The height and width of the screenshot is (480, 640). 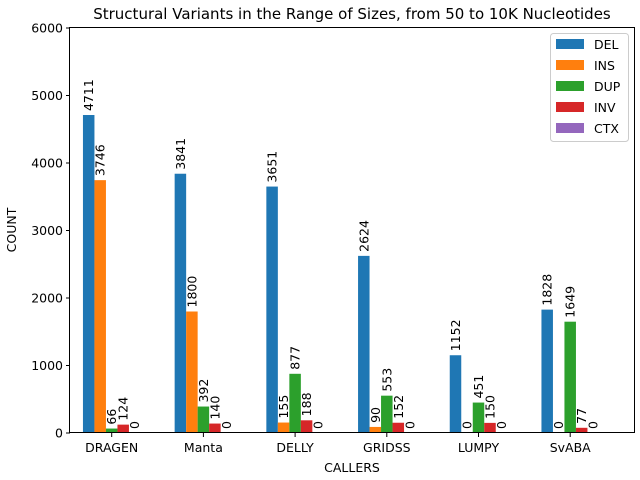 I want to click on bar-inv-delly, so click(x=306, y=426).